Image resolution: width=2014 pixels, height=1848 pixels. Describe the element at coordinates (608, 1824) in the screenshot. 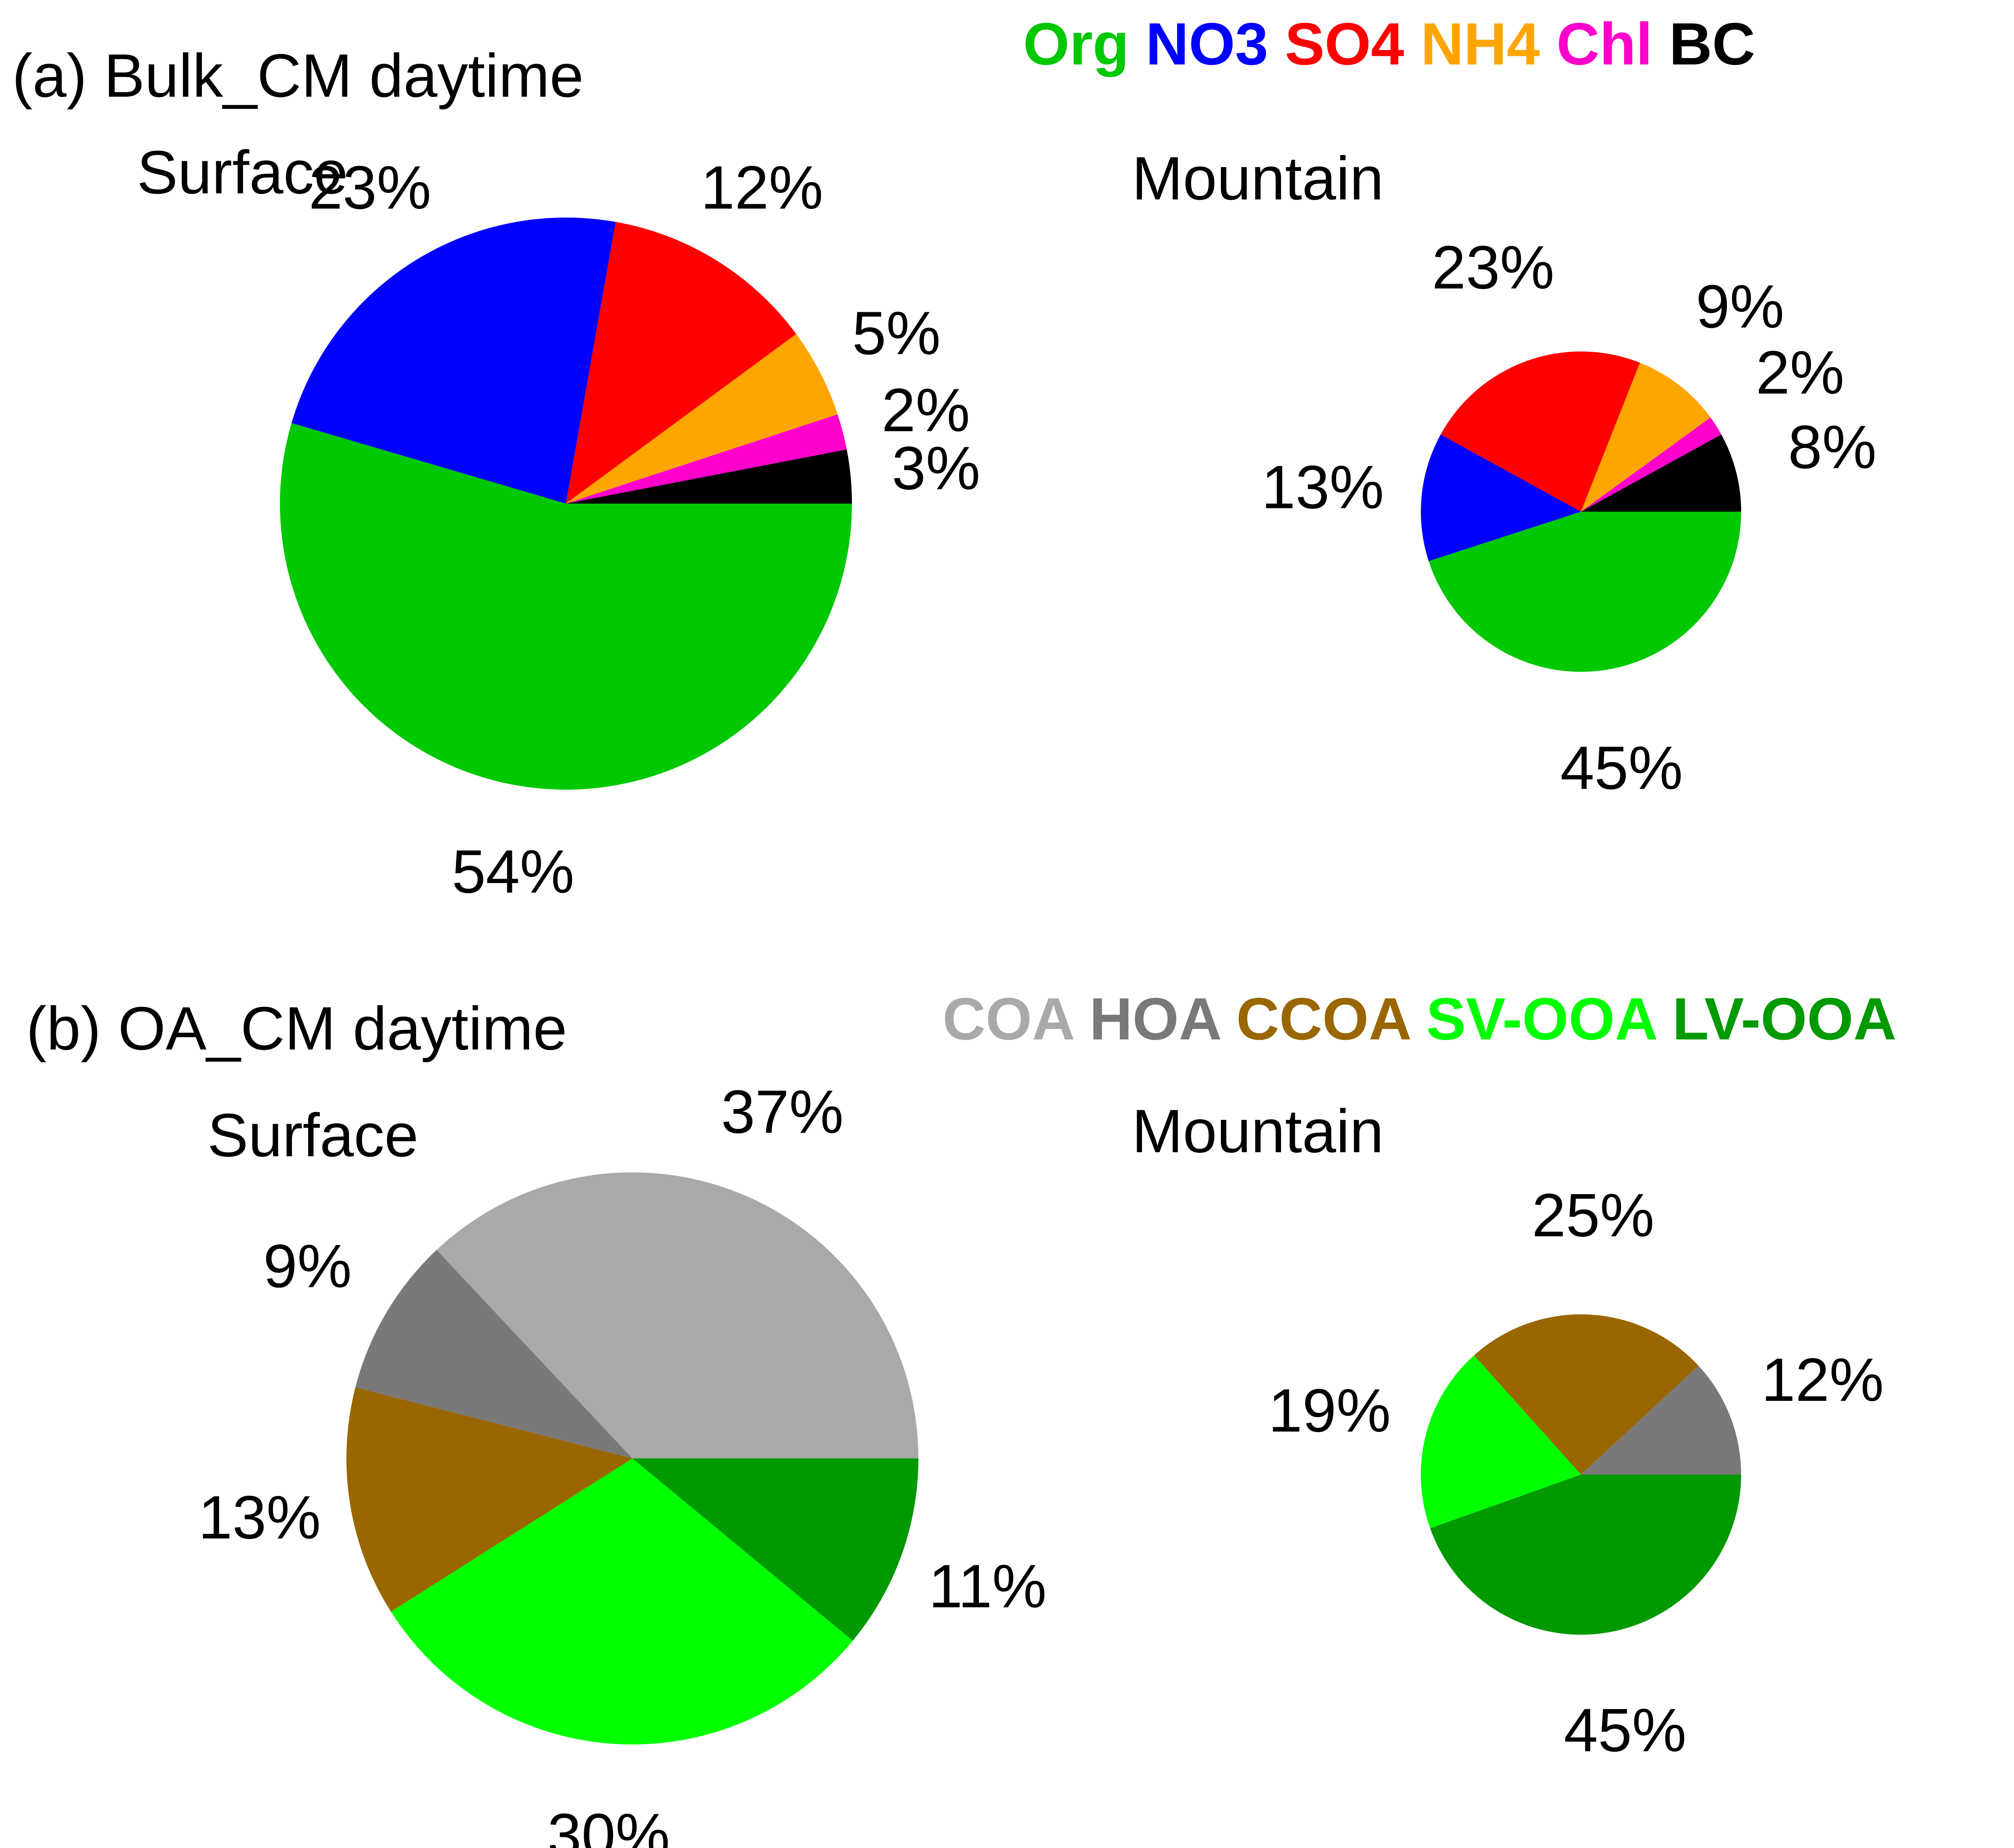

I see `pie-b-surface-label-sv-ooa: 30%` at that location.